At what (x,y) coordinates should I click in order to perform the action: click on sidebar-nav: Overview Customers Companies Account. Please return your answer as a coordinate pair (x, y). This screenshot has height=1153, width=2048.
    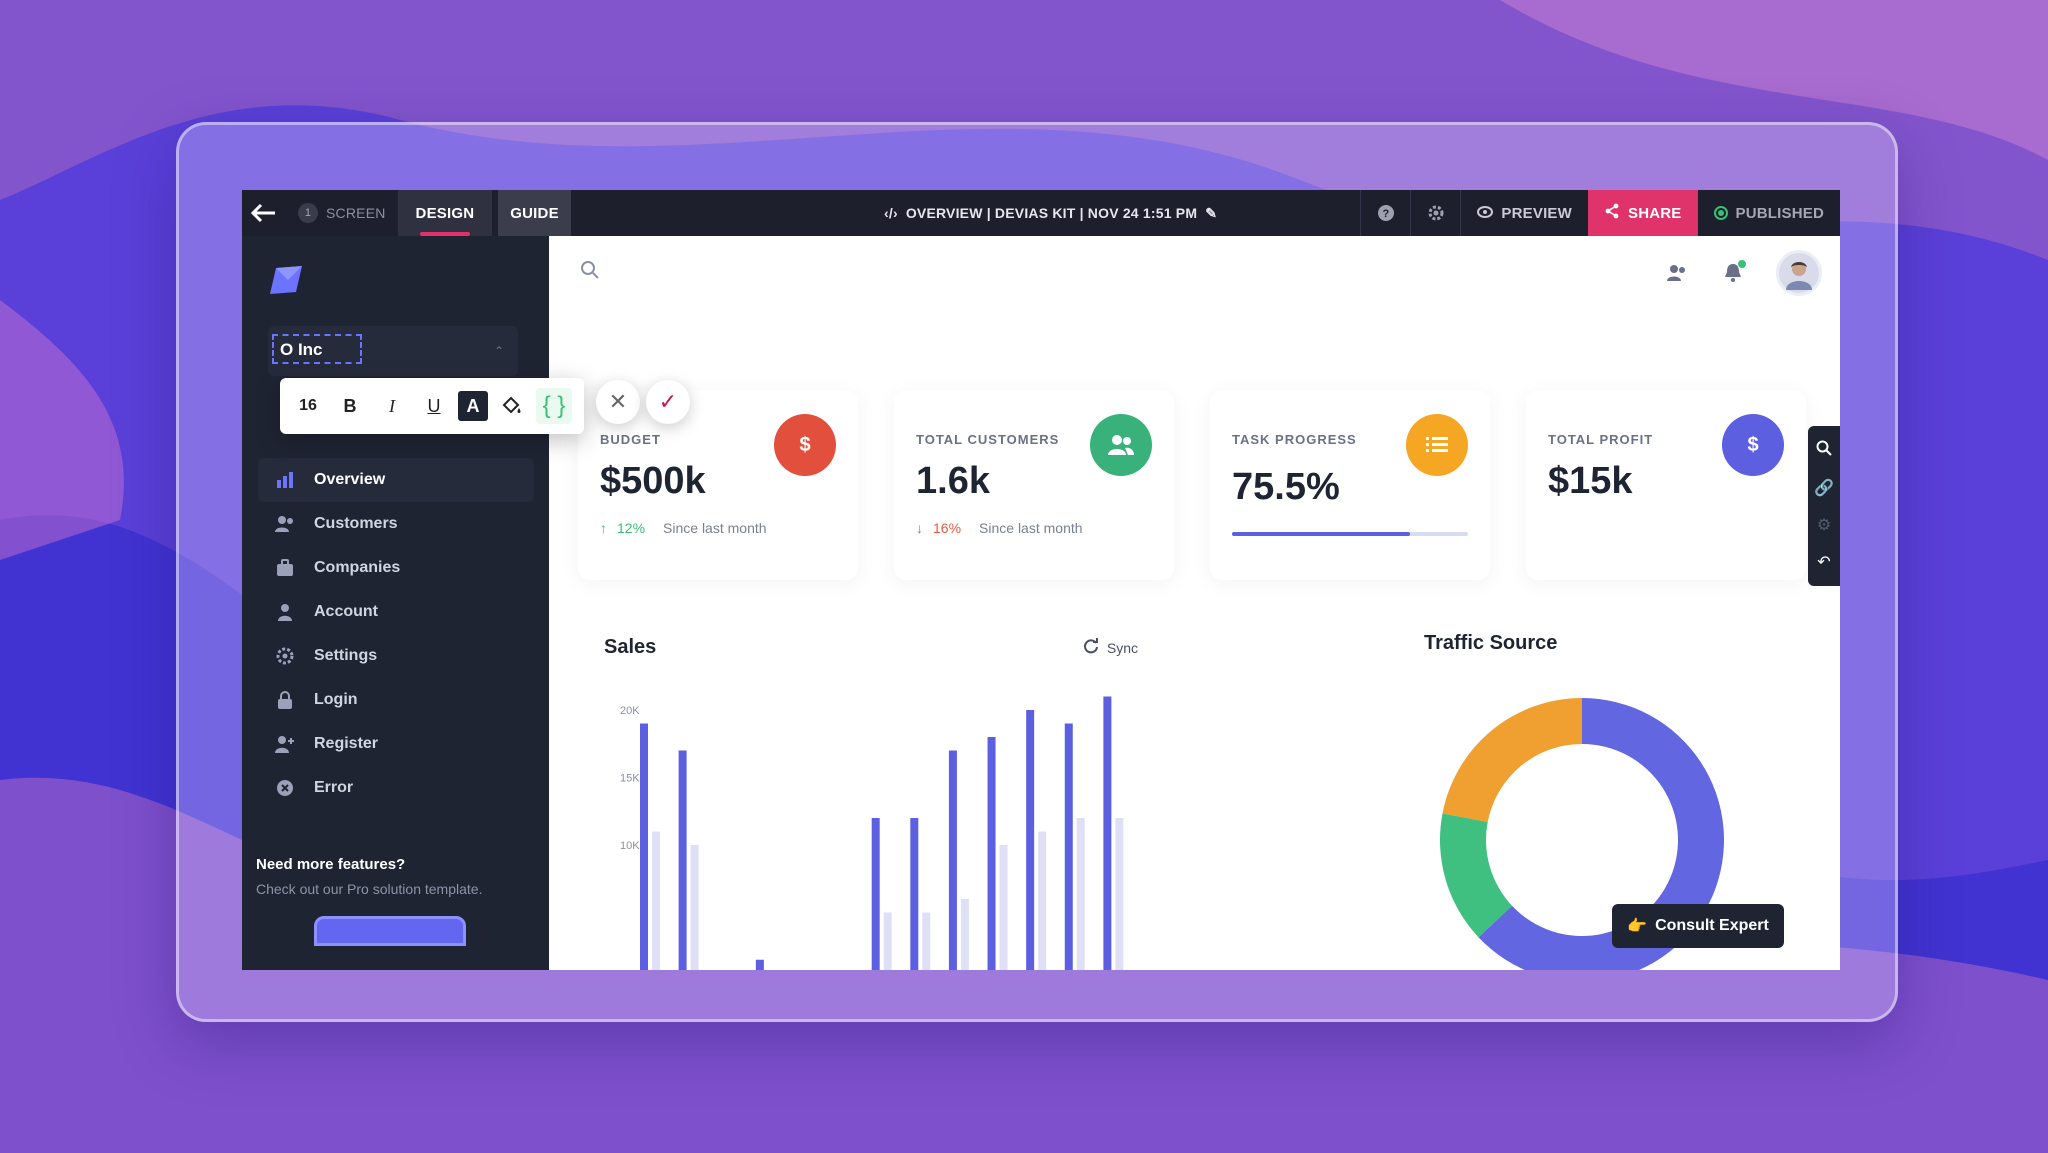
    Looking at the image, I should click on (396, 634).